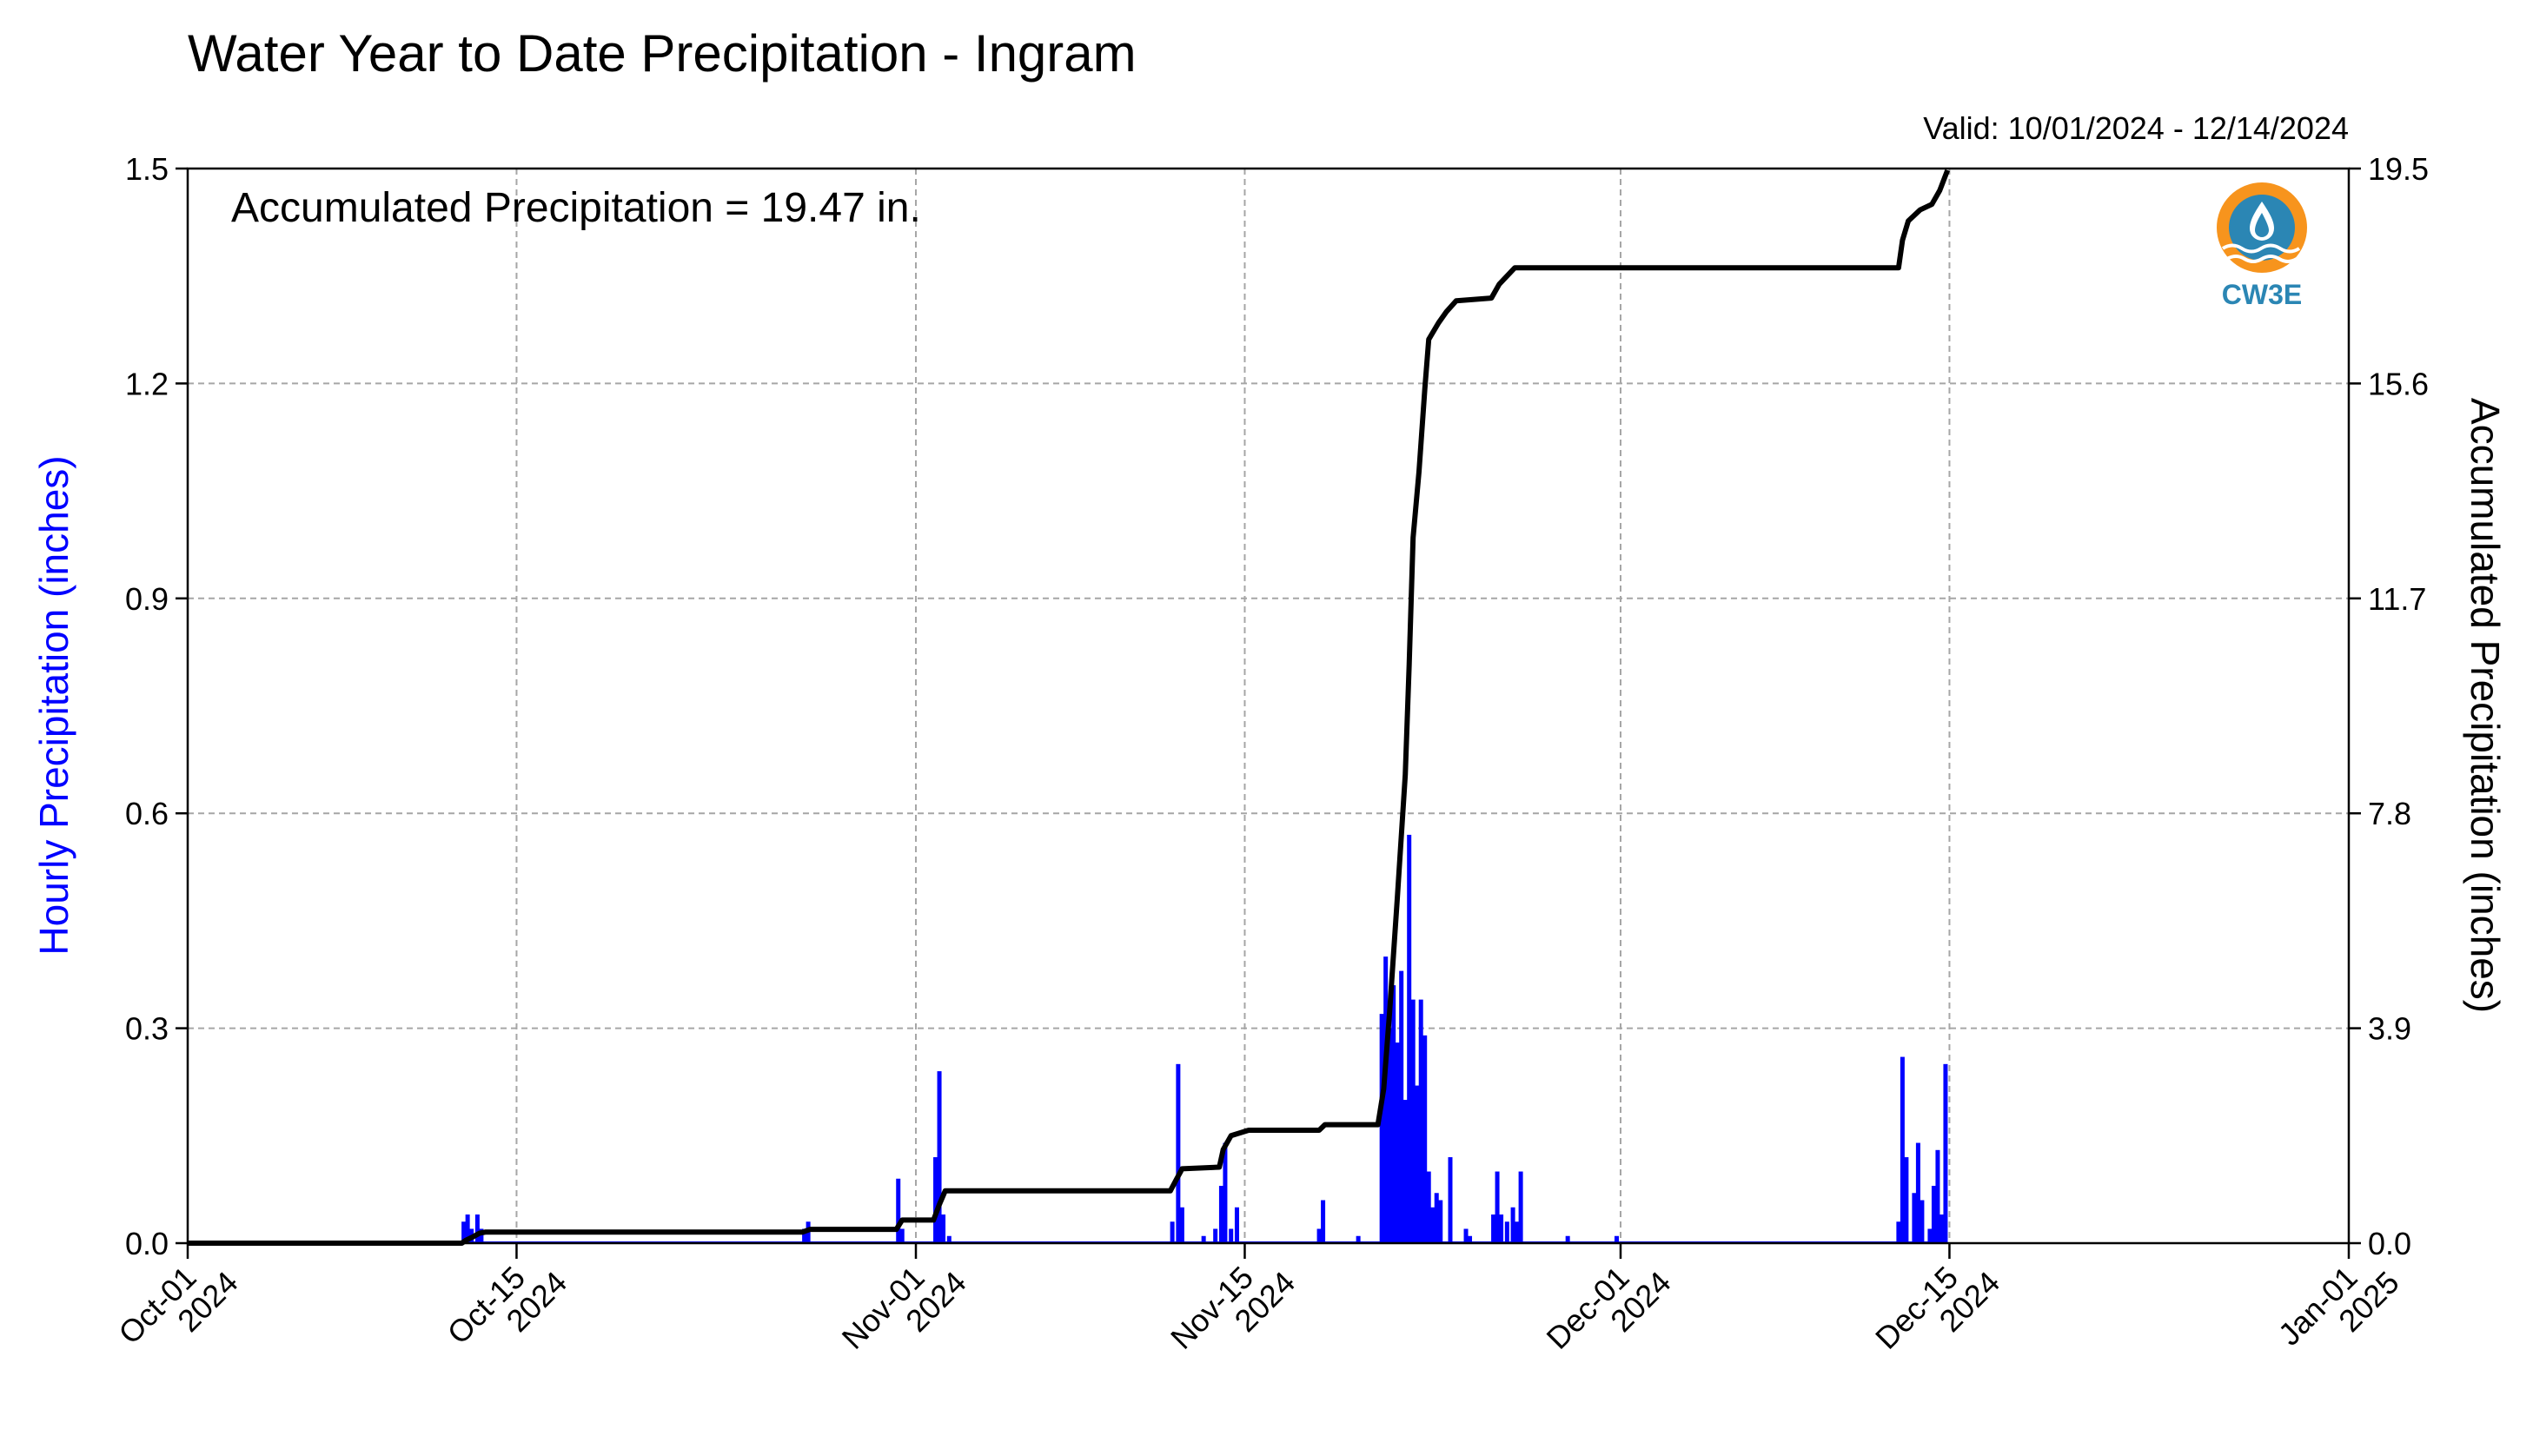 The image size is (2533, 1456). What do you see at coordinates (576, 208) in the screenshot?
I see `accumulated-total-annotation: Accumulated Precipitation = 19.47 in.` at bounding box center [576, 208].